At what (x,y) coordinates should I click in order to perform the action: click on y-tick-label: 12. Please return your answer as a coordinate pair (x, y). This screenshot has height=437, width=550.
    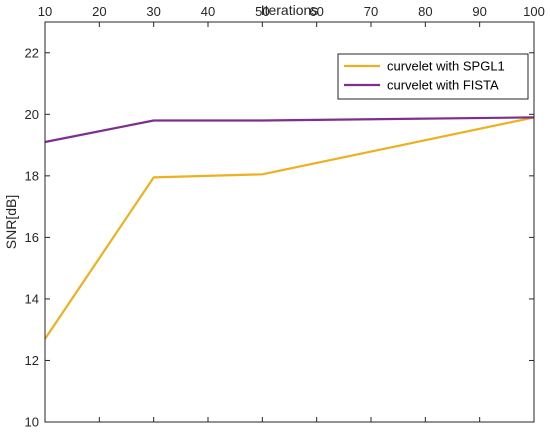
    Looking at the image, I should click on (32, 360).